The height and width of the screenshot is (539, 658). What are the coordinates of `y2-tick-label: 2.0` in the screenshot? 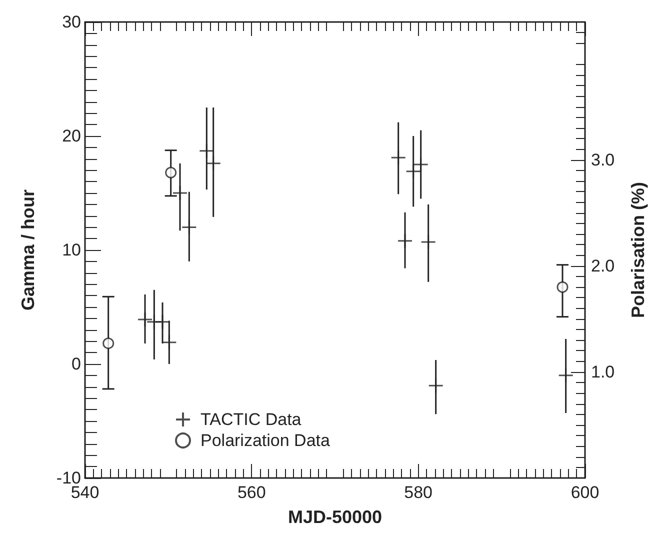 It's located at (603, 266).